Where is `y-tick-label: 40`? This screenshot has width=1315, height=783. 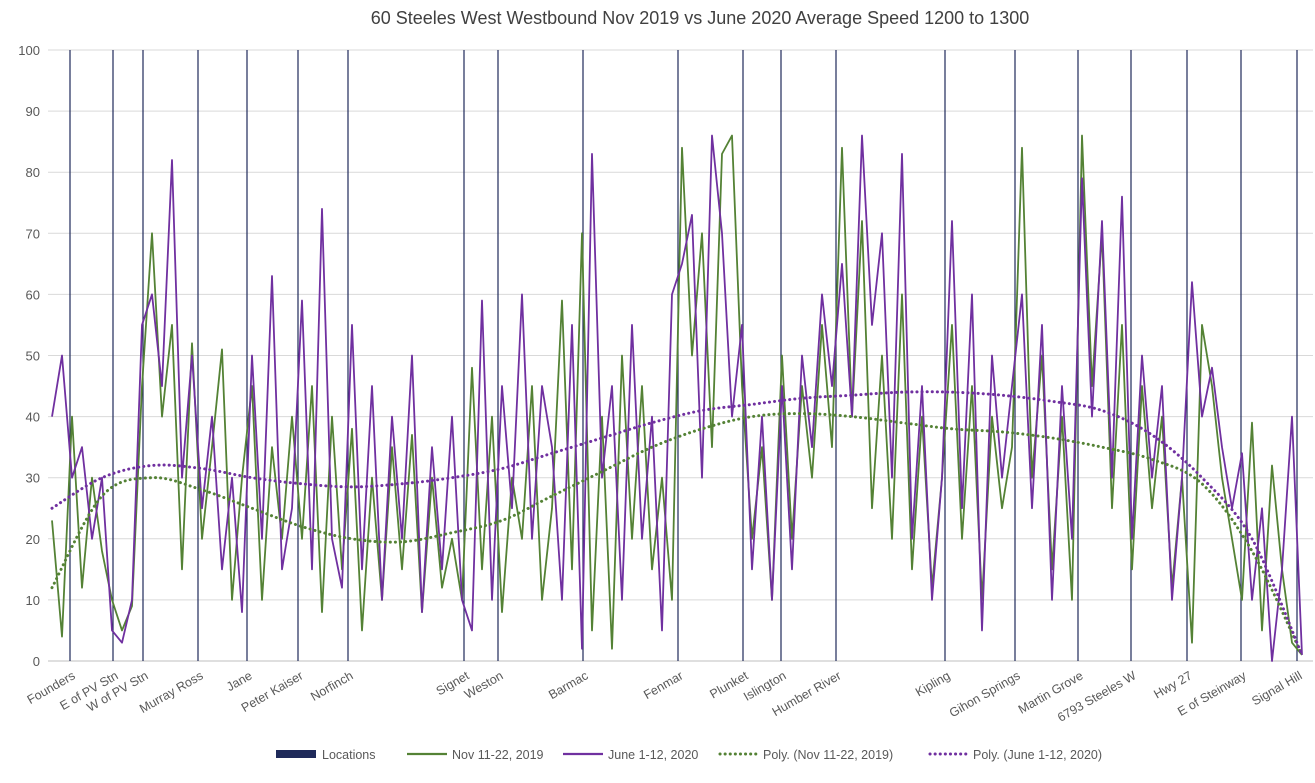 y-tick-label: 40 is located at coordinates (33, 417).